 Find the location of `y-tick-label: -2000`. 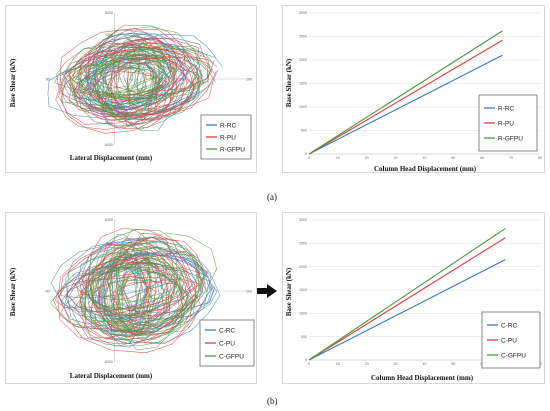

y-tick-label: -2000 is located at coordinates (108, 315).